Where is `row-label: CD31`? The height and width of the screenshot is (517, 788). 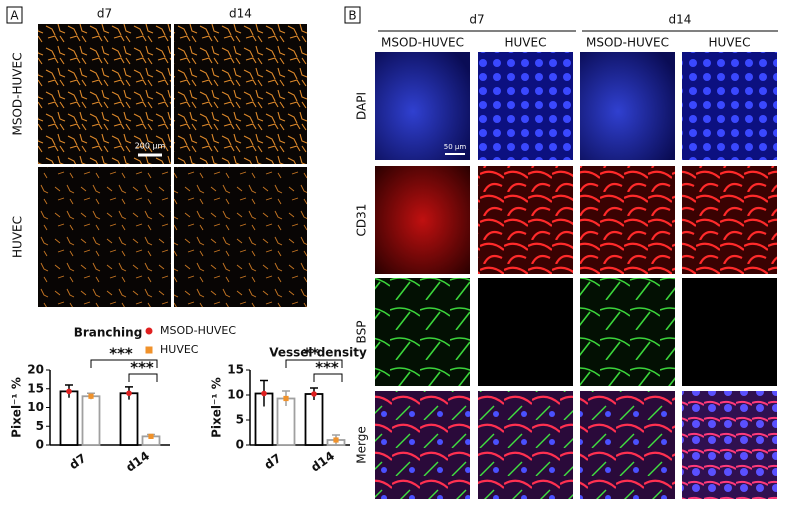
row-label: CD31 is located at coordinates (362, 220).